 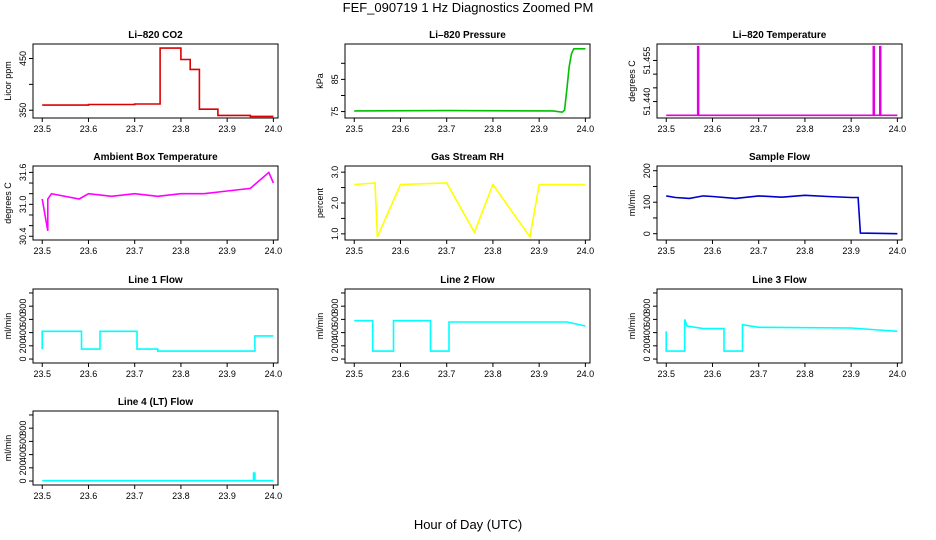 I want to click on y-tick-label: 2.0, so click(x=335, y=203).